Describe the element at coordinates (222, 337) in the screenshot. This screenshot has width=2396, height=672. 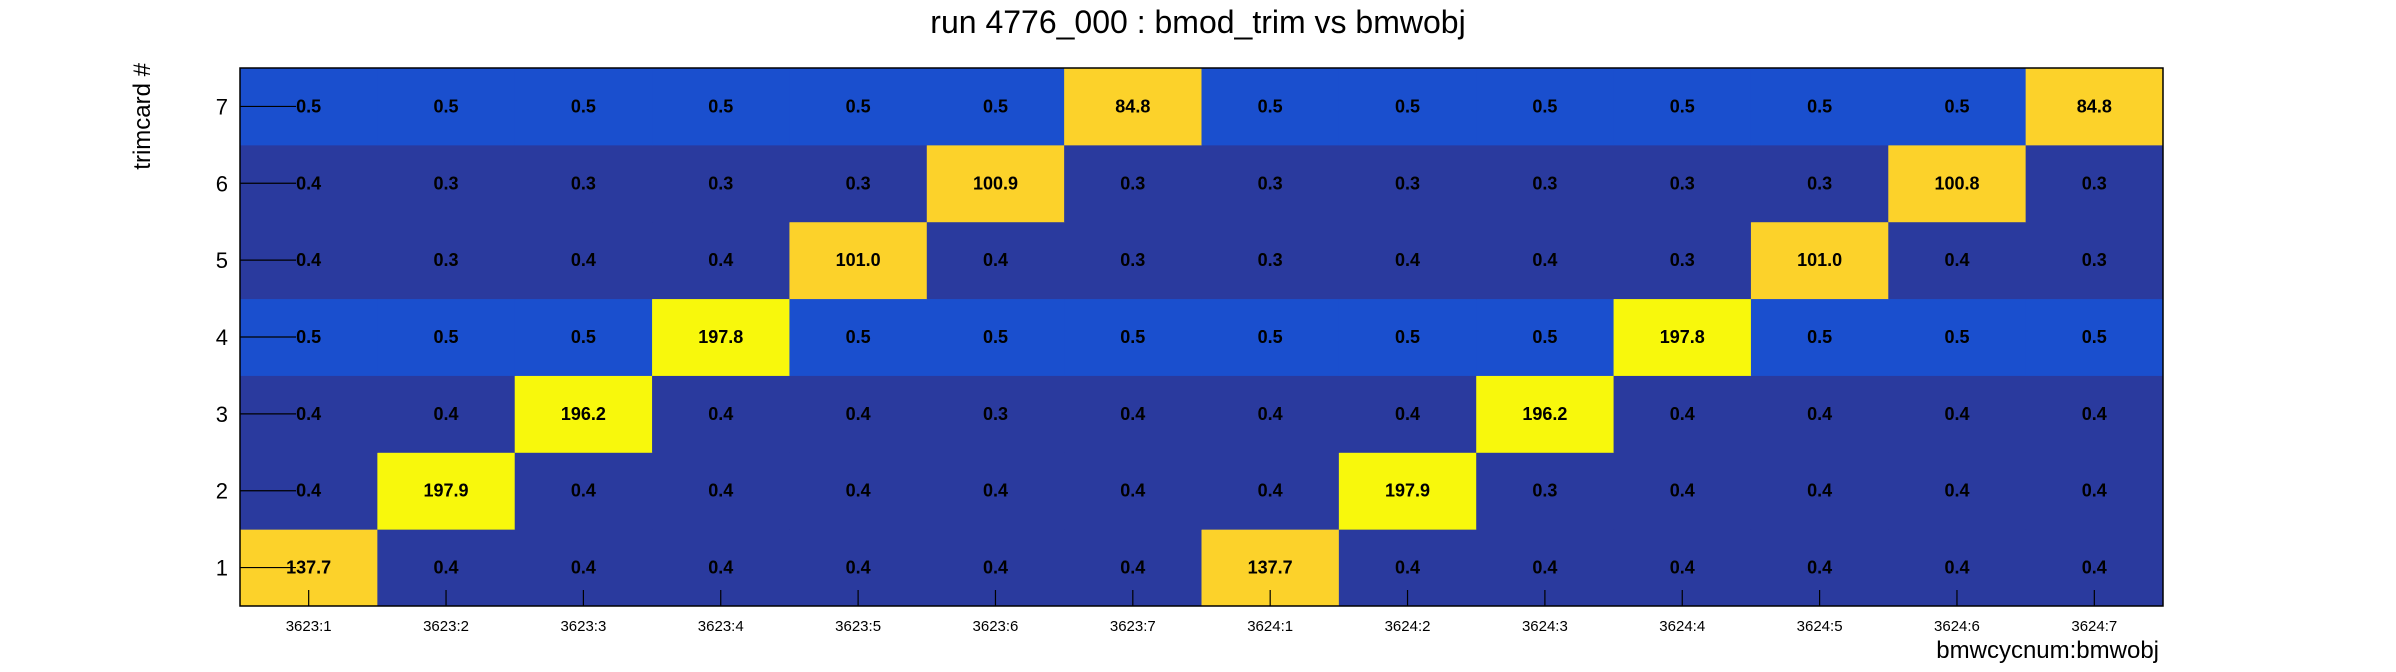
I see `y-tick-label: 4` at that location.